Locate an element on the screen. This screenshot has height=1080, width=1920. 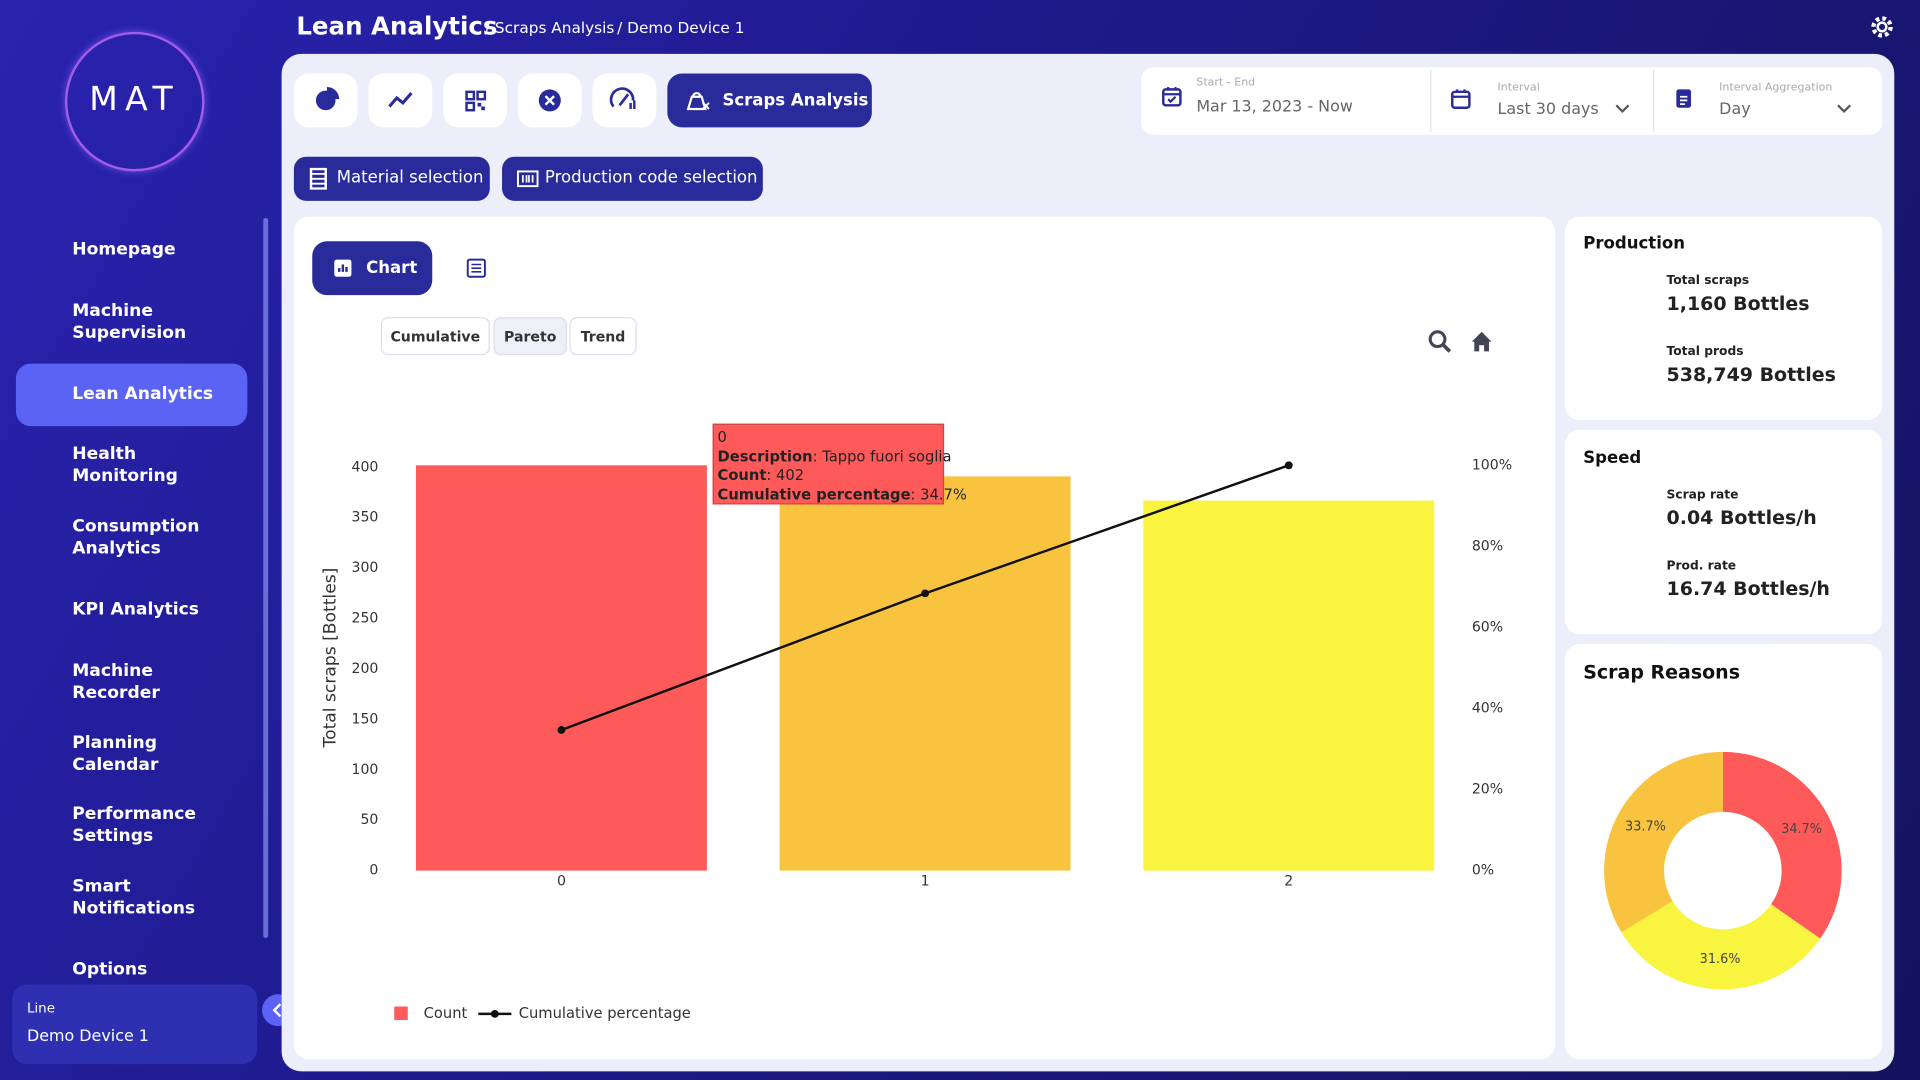
tooltip-key: Count is located at coordinates (742, 475).